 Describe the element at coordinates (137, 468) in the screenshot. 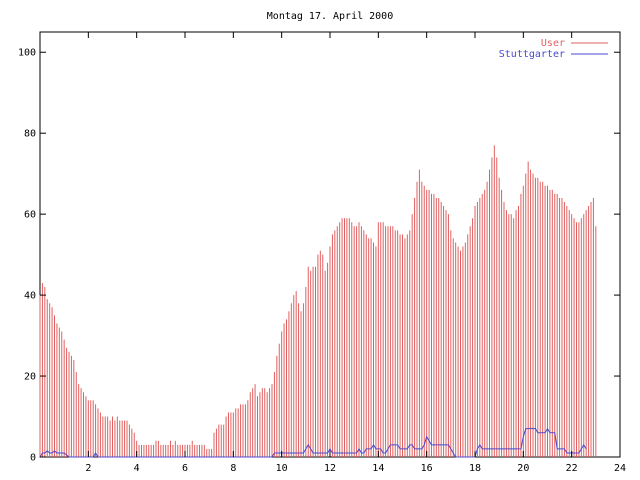

I see `x-tick-label: 4` at that location.